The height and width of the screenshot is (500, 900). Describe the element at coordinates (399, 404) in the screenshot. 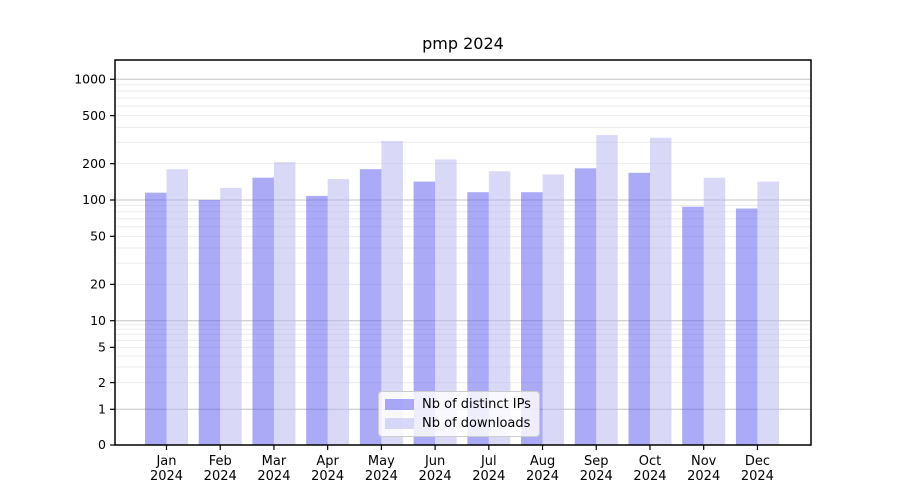

I see `legend-swatch-distinct-ips` at that location.